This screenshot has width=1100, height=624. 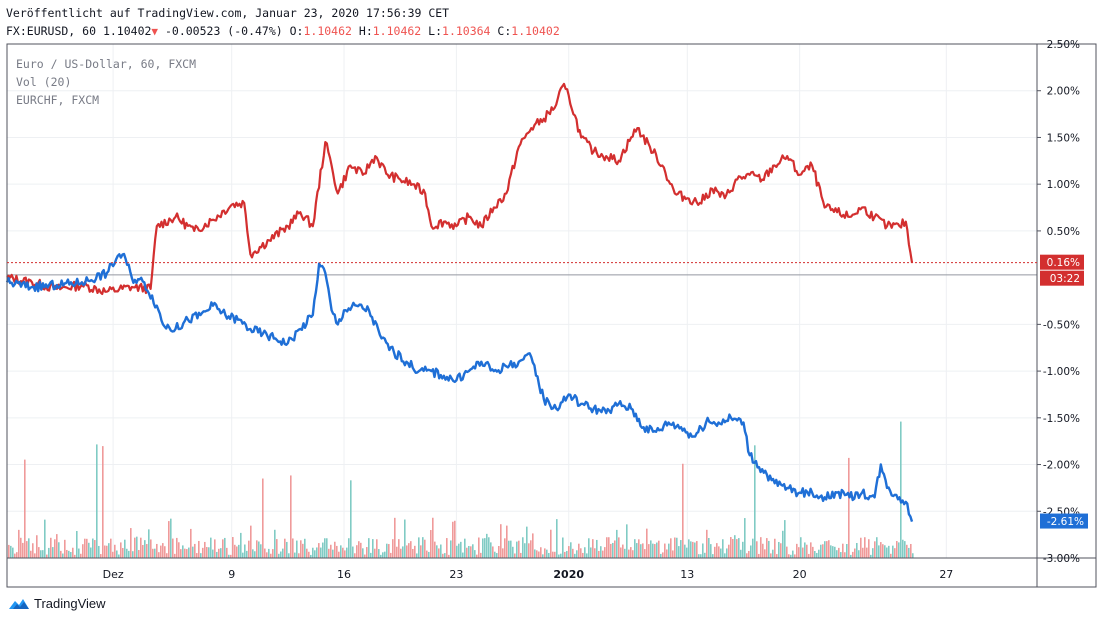 I want to click on close-label: C:, so click(x=504, y=31).